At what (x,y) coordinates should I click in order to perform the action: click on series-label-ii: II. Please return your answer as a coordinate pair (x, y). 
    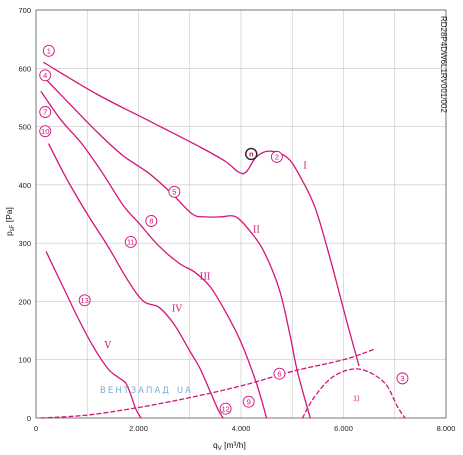
    Looking at the image, I should click on (257, 231).